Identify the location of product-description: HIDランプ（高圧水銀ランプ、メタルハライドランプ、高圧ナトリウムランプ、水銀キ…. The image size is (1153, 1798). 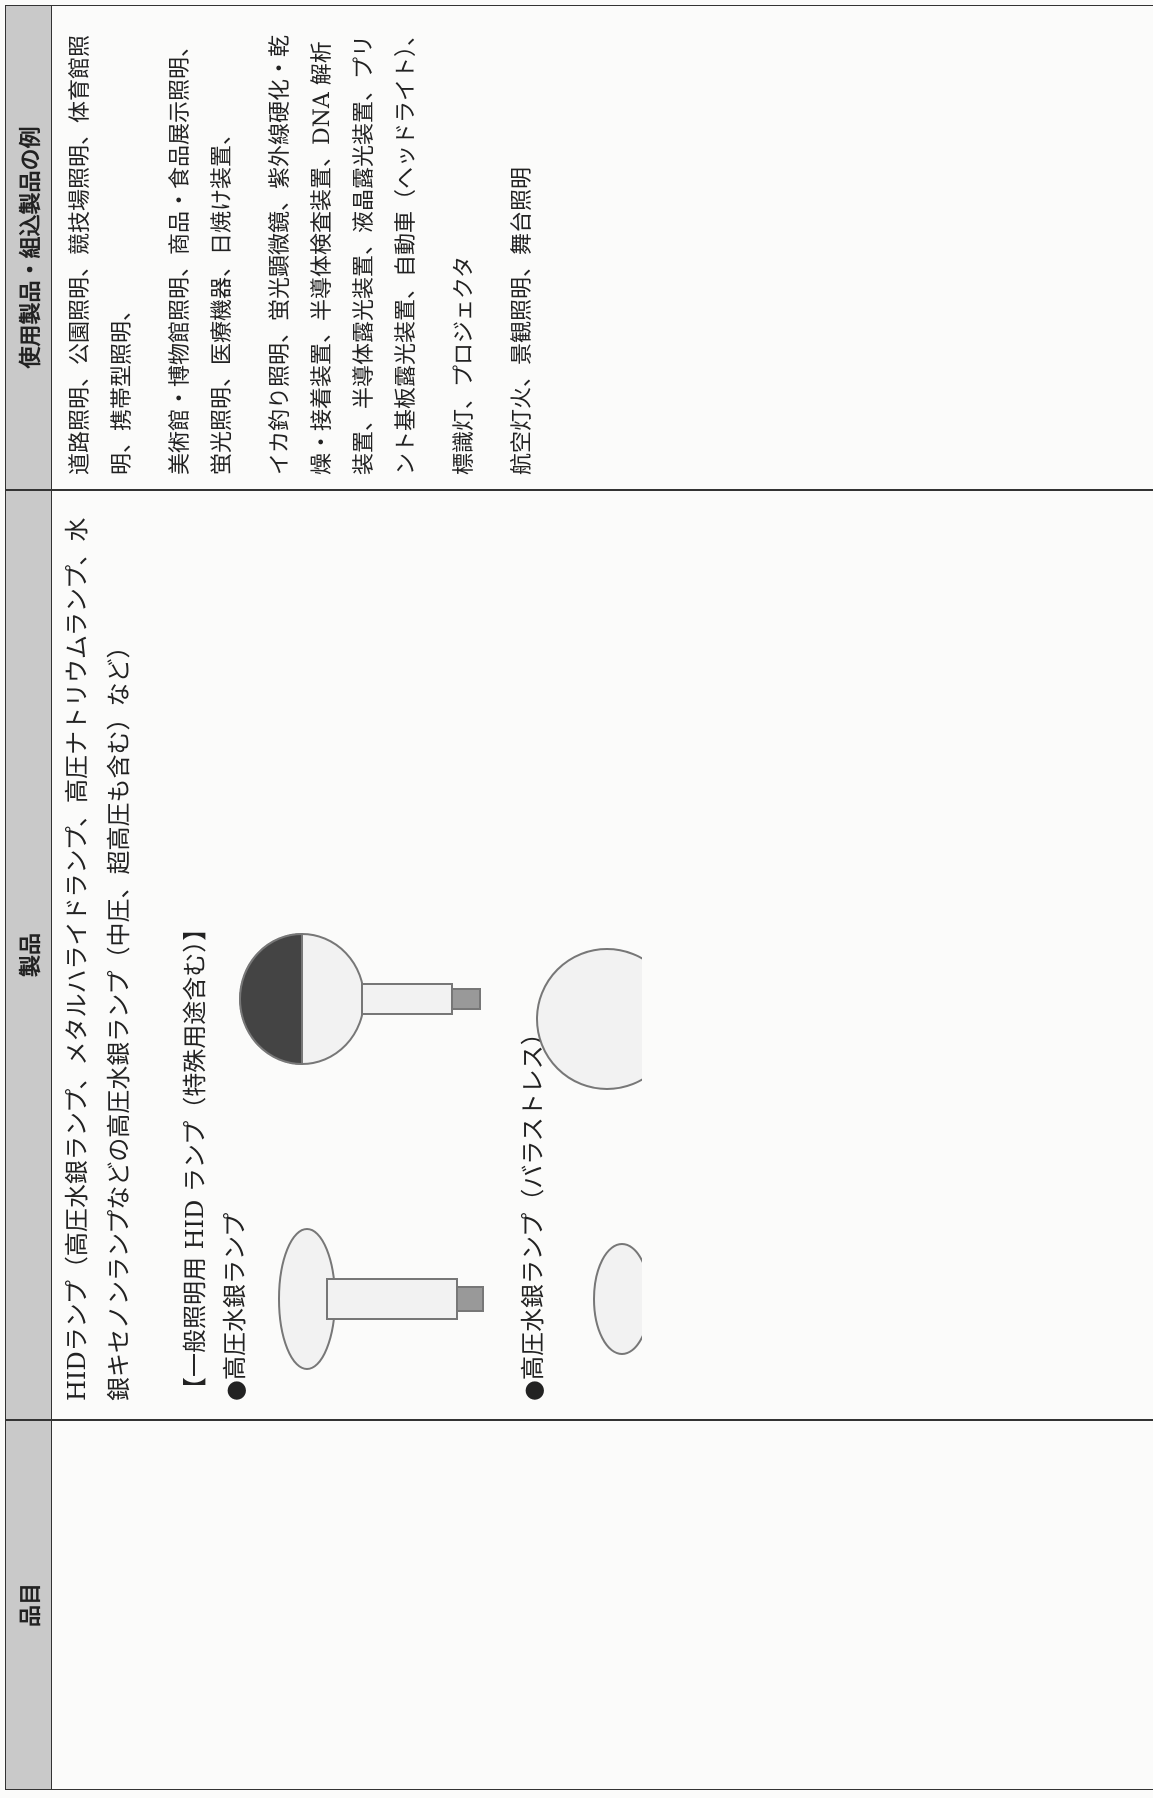
(98, 959).